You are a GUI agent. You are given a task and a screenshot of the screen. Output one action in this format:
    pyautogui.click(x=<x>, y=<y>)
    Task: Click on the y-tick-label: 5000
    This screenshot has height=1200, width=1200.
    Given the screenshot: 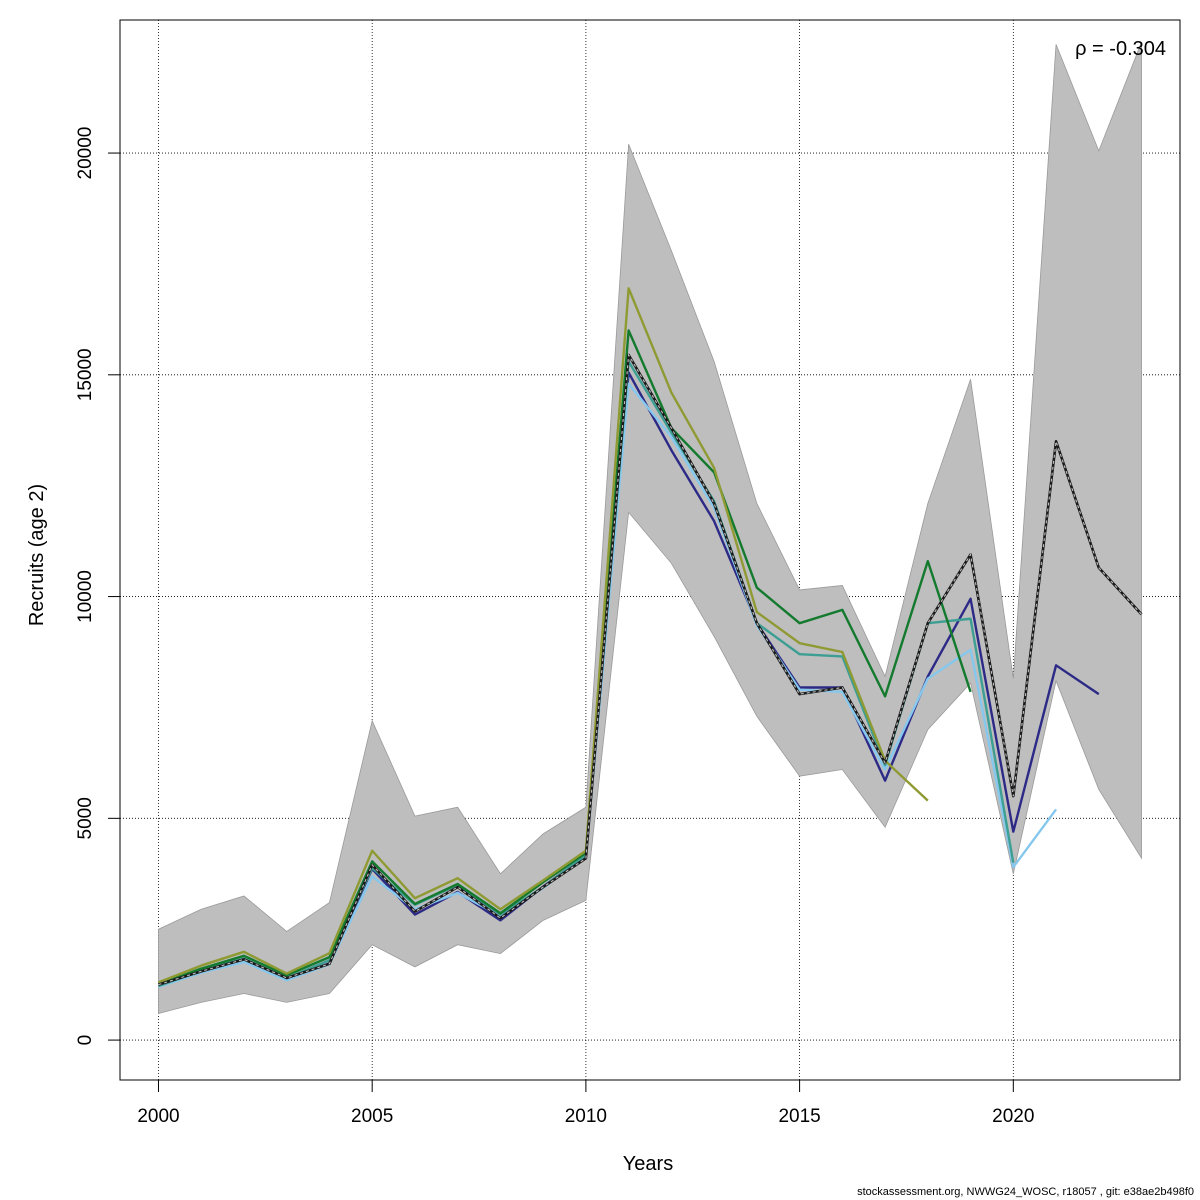 What is the action you would take?
    pyautogui.click(x=85, y=818)
    